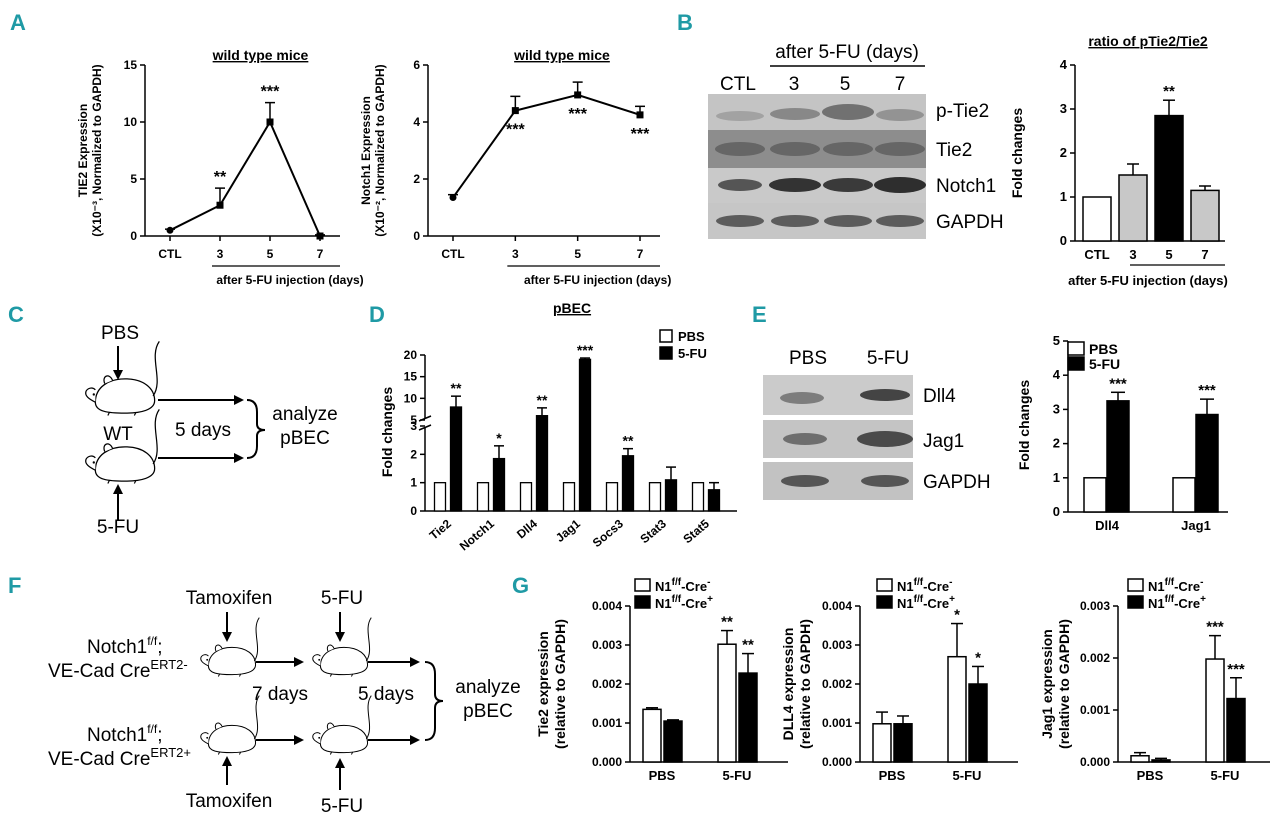 The width and height of the screenshot is (1280, 819). Describe the element at coordinates (561, 55) in the screenshot. I see `chart-title: wild type mice` at that location.